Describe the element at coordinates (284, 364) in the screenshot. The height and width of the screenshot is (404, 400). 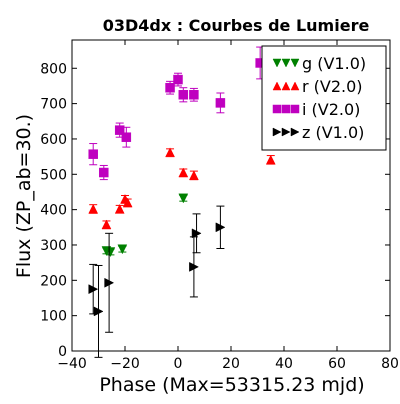
I see `x-tick-label: 40` at that location.